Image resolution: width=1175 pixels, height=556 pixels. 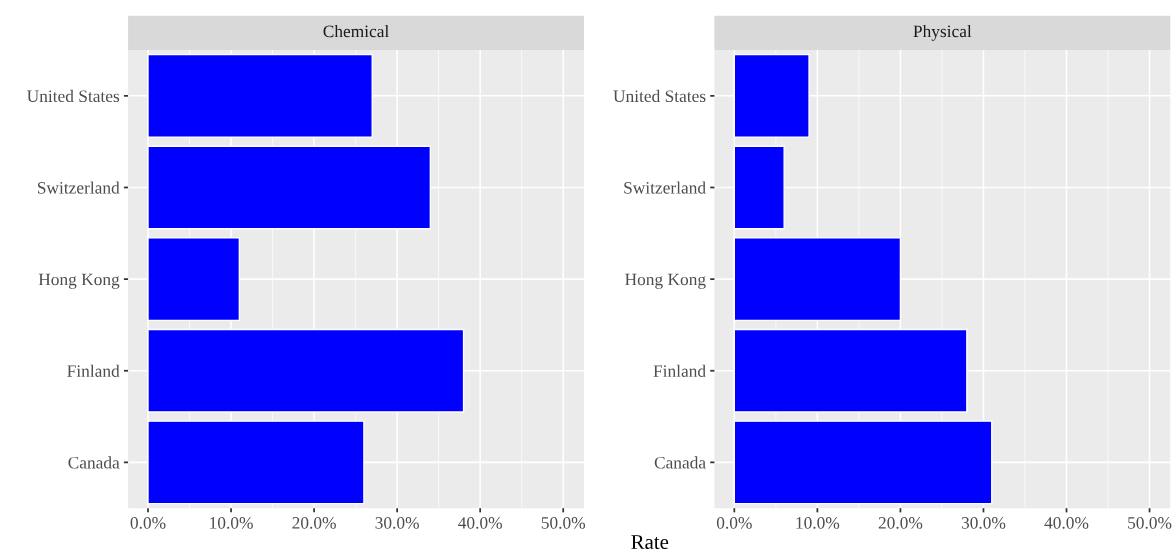 What do you see at coordinates (942, 32) in the screenshot?
I see `chart-title: Physical` at bounding box center [942, 32].